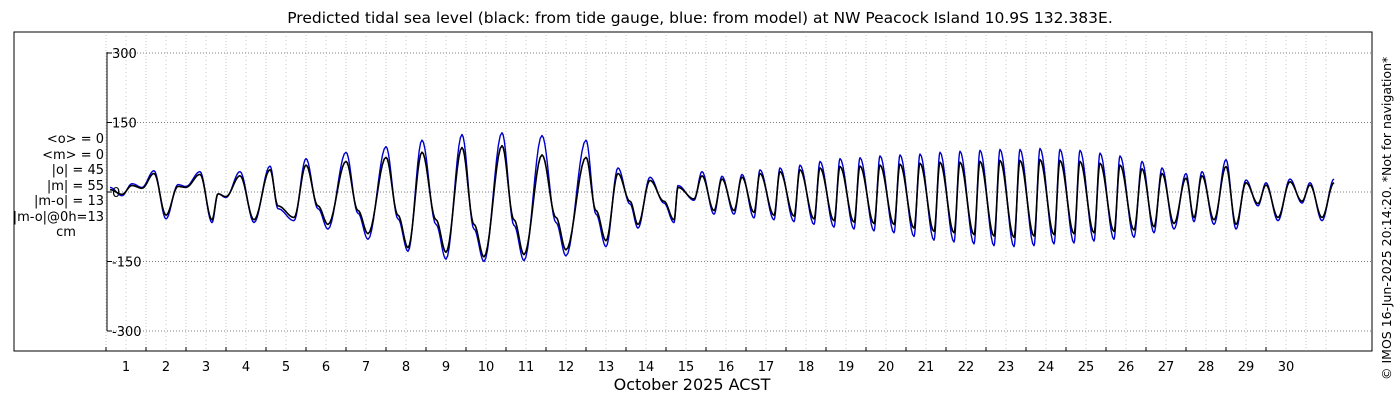 The image size is (1400, 400). I want to click on x-tick-label: 26, so click(1126, 367).